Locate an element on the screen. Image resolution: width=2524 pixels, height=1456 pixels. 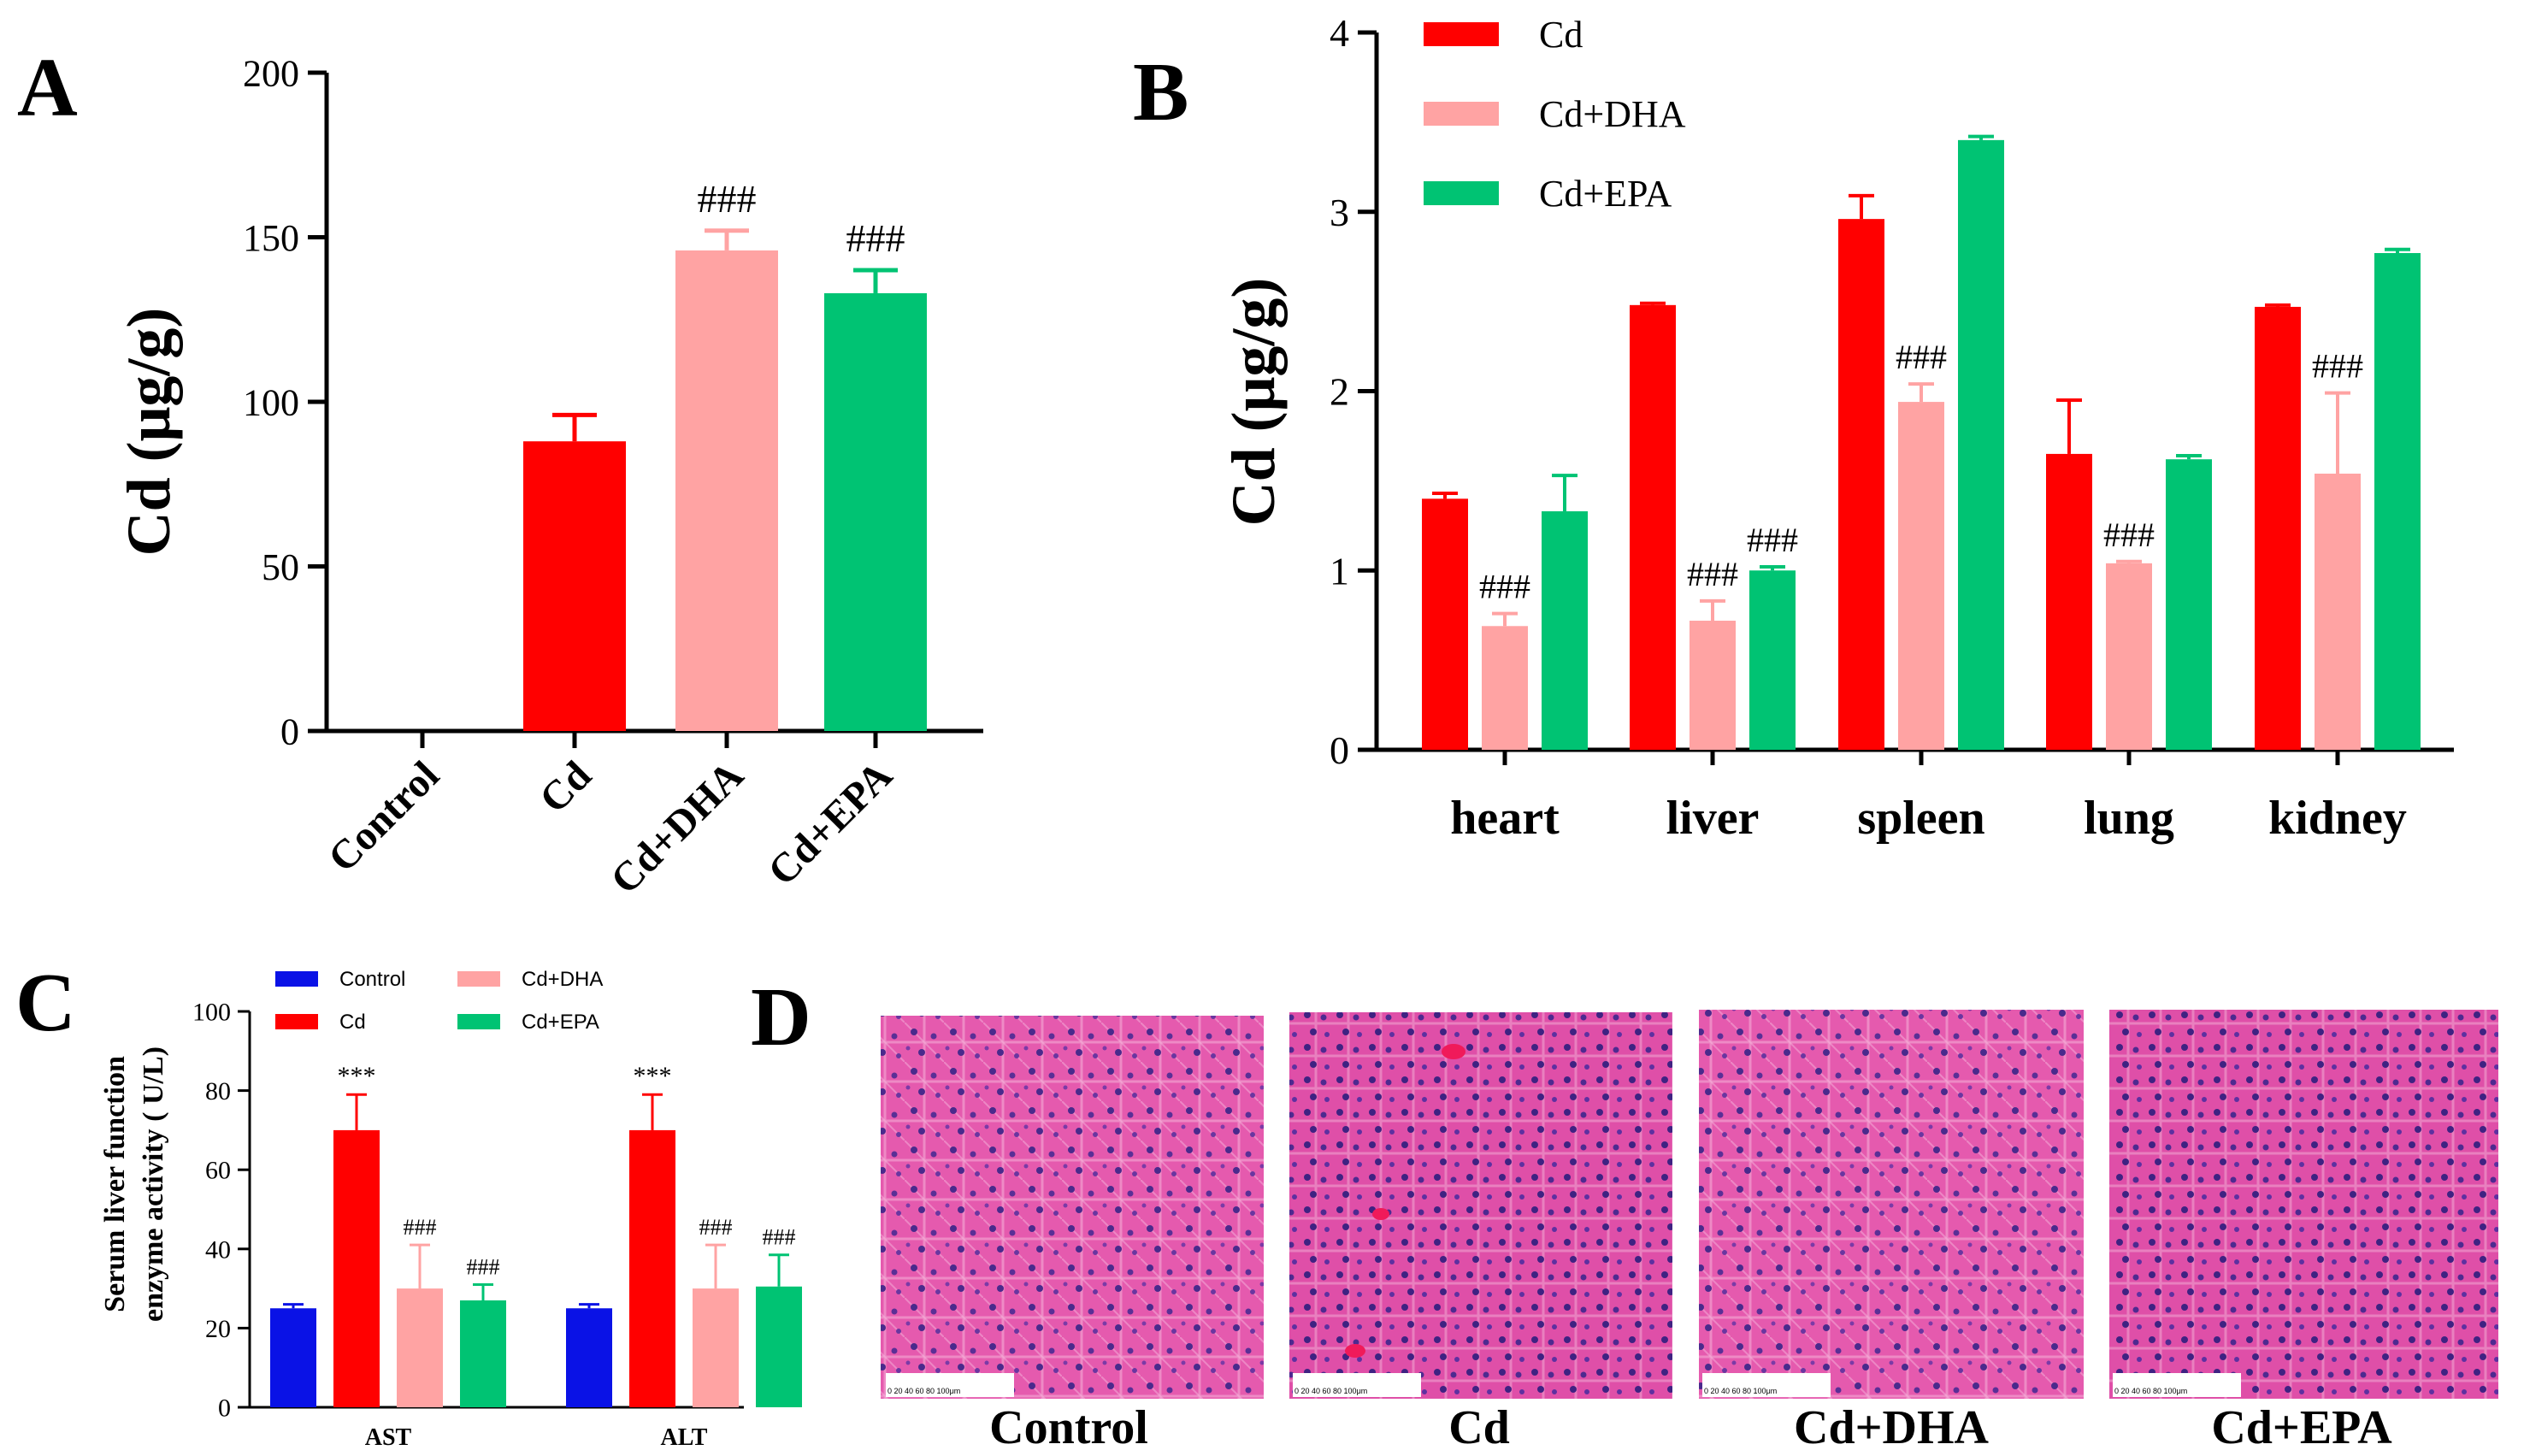
micrograph-label-cd-epa: Cd+EPA is located at coordinates (2302, 1427).